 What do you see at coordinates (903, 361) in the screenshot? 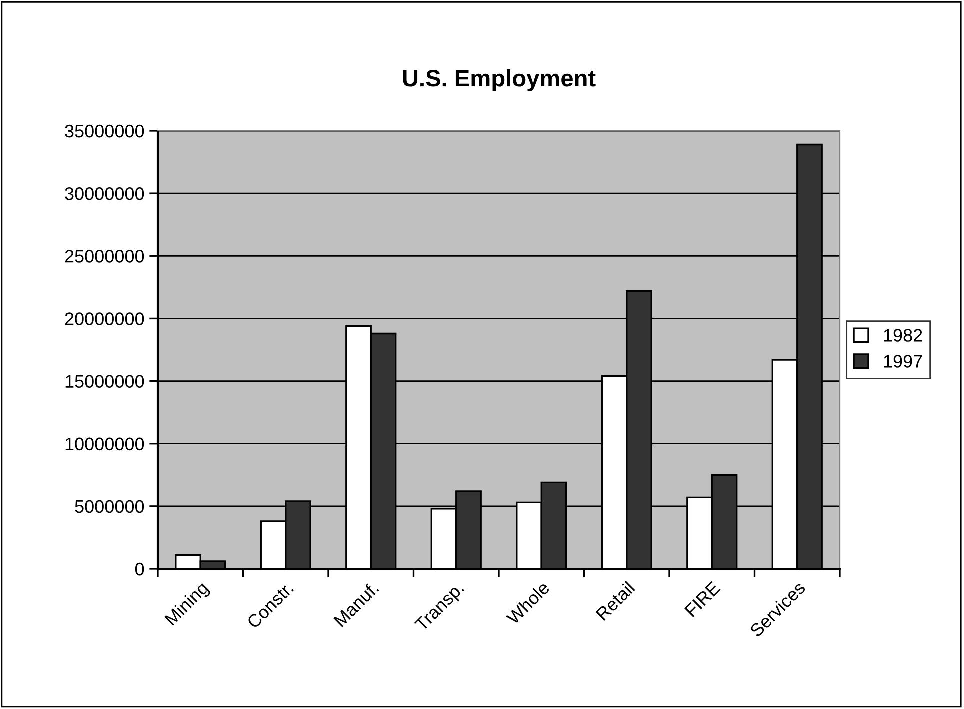
I see `legend-label: 1997` at bounding box center [903, 361].